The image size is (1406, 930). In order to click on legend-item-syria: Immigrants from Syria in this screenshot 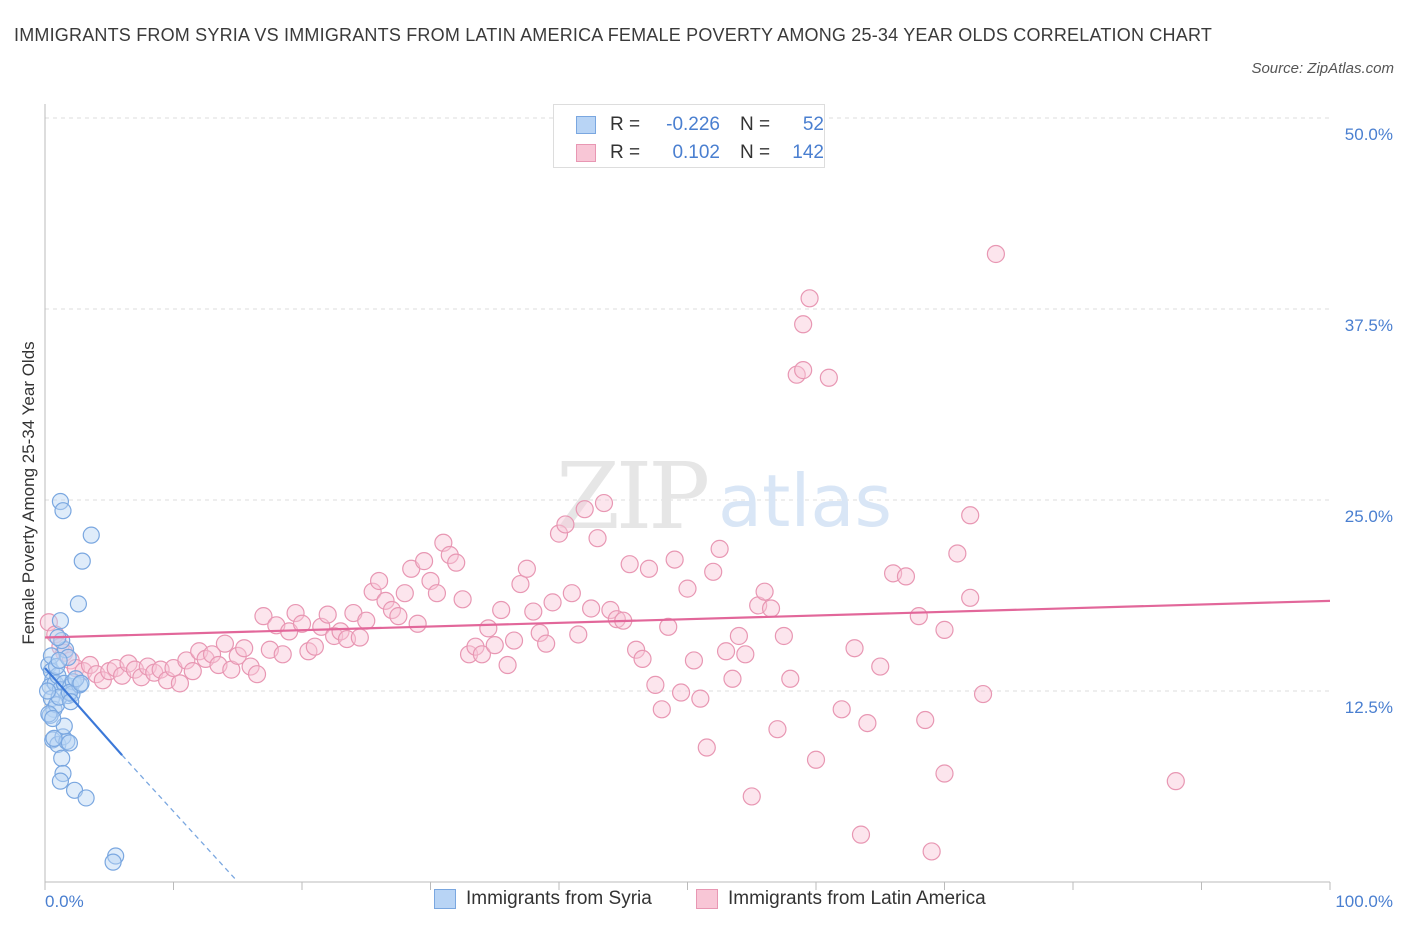, I will do `click(543, 899)`.